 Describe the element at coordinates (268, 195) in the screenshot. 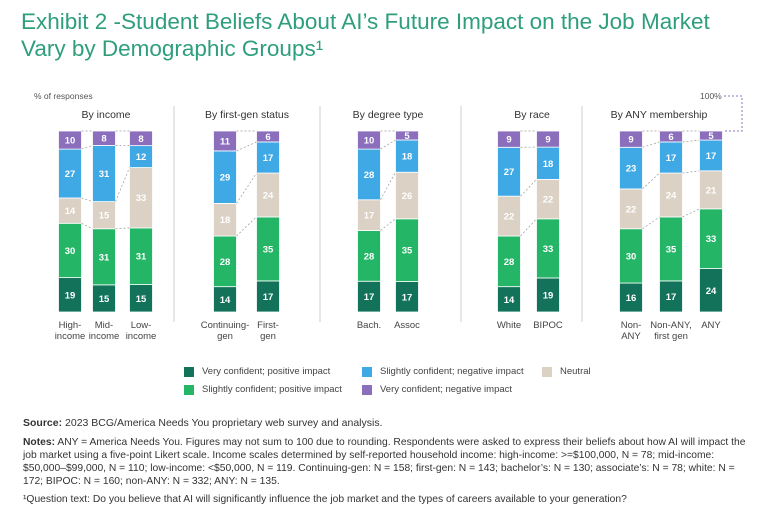

I see `bar-value-neutral-g2-b2: 24` at that location.